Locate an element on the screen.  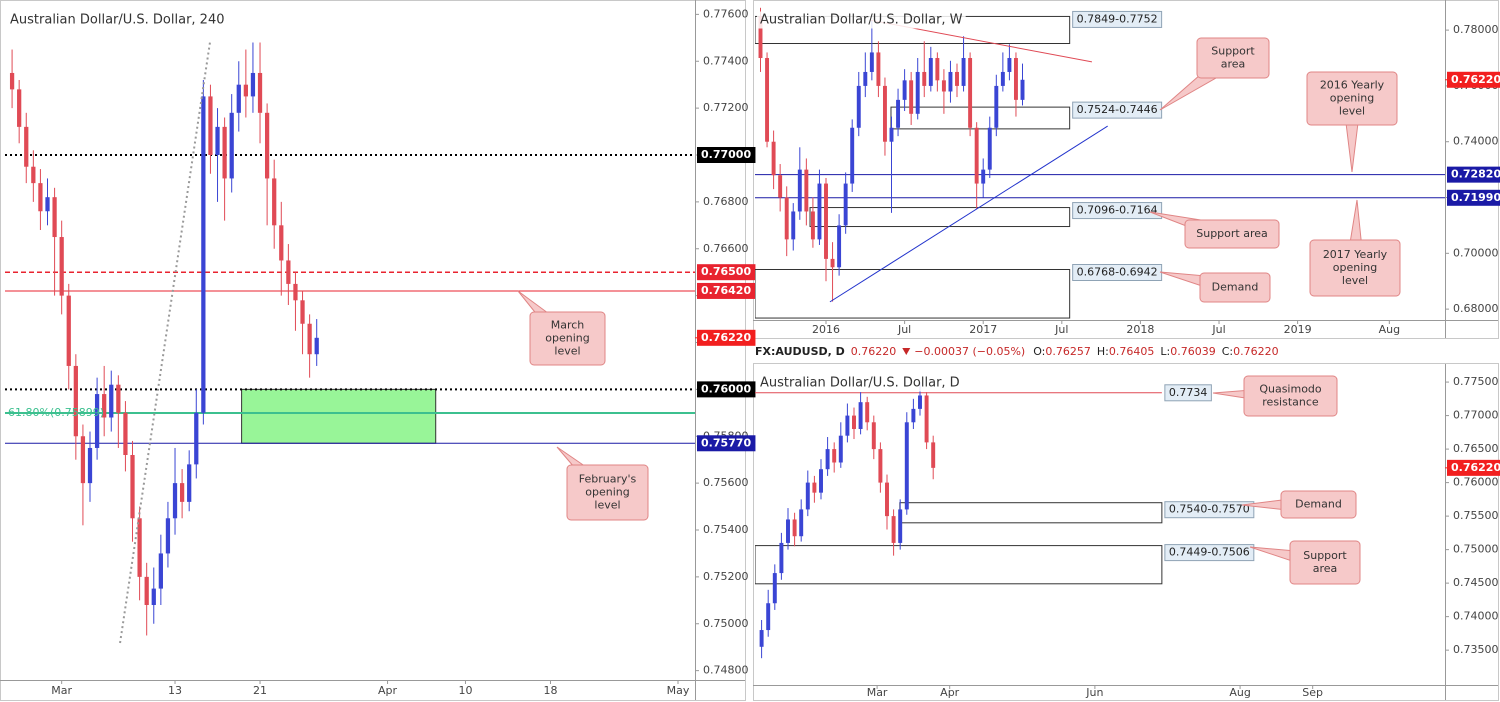
x-tick-label: 2018 is located at coordinates (1140, 329).